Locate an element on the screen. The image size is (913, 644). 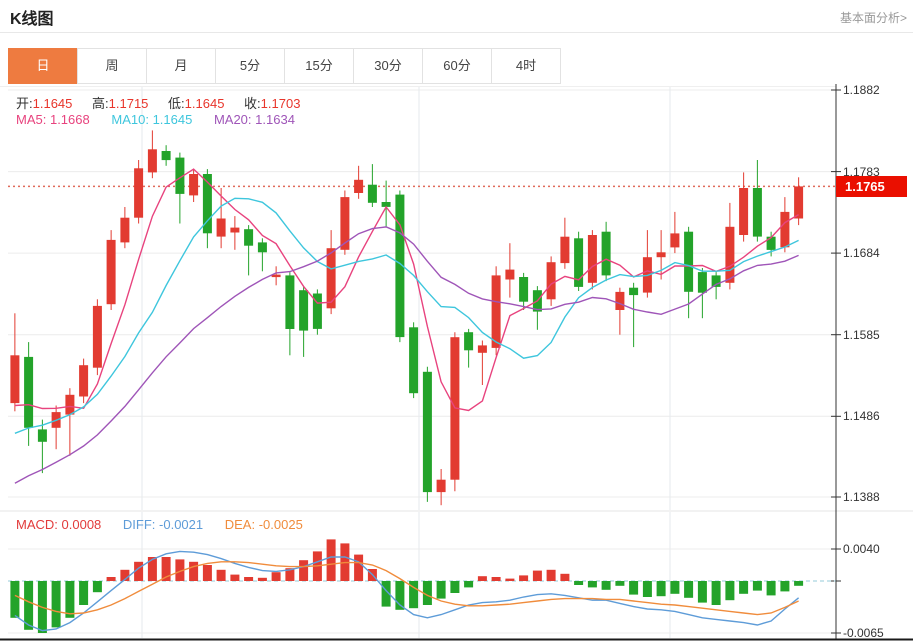
tab-month: 月 is located at coordinates (181, 66).